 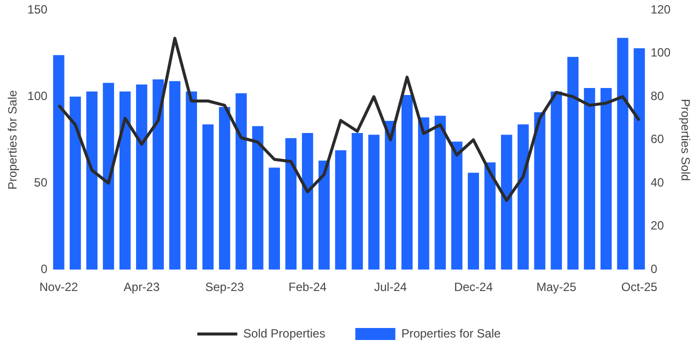 I want to click on y2-tick-label: 120, so click(x=660, y=9).